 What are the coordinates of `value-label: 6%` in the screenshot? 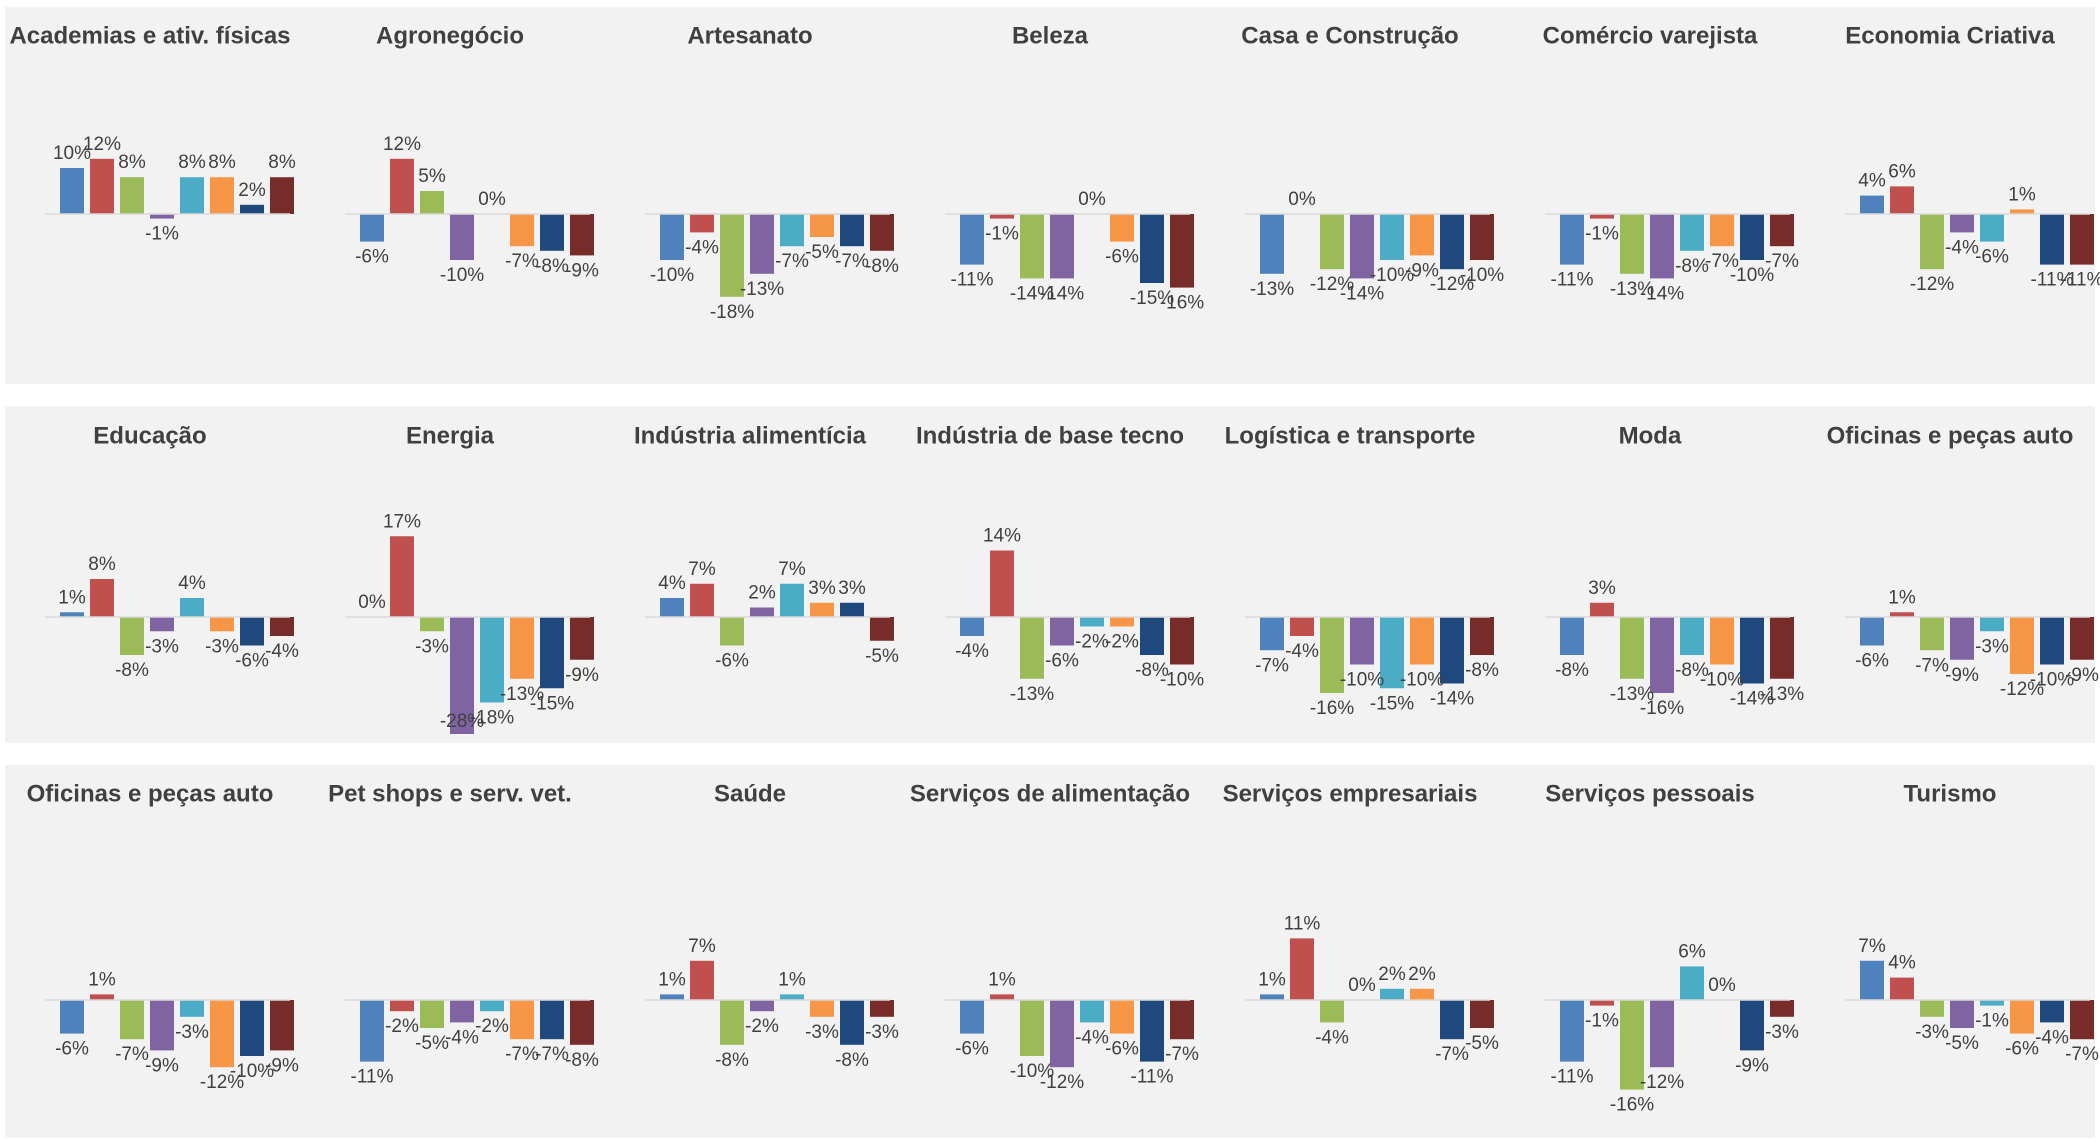 It's located at (1692, 951).